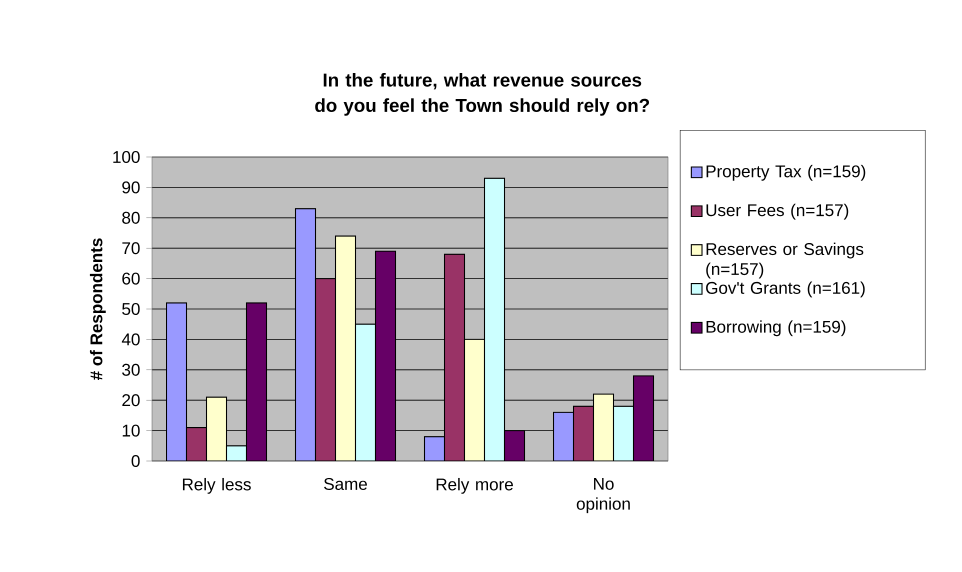 This screenshot has width=962, height=572. What do you see at coordinates (345, 484) in the screenshot?
I see `x-tick-label: Same` at bounding box center [345, 484].